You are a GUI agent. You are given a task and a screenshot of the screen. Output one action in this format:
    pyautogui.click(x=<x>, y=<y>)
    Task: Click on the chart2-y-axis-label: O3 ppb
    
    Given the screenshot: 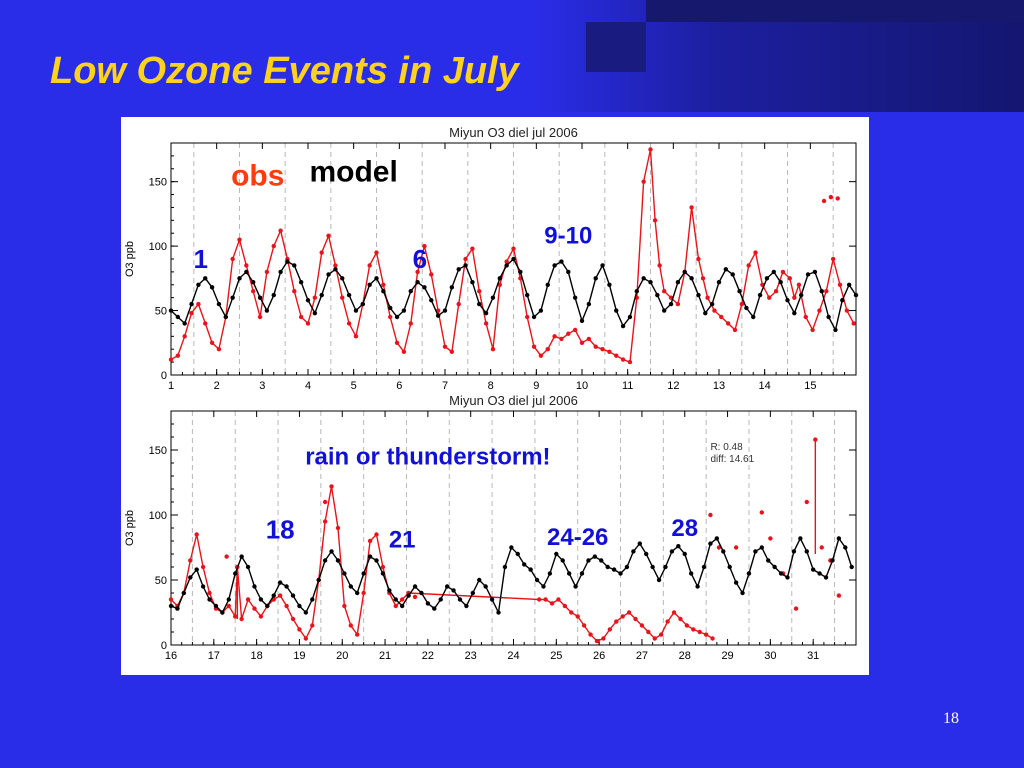 What is the action you would take?
    pyautogui.click(x=130, y=528)
    